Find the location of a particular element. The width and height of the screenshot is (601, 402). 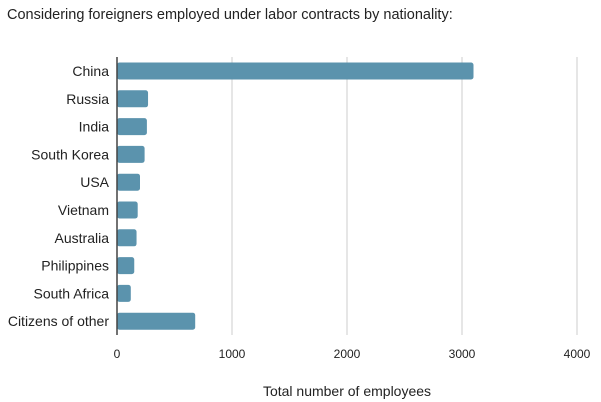

category-label: USA is located at coordinates (94, 182).